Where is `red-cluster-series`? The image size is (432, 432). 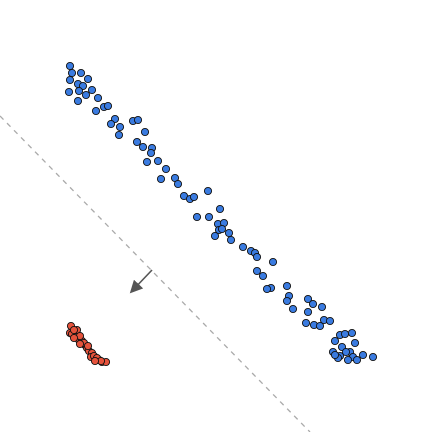
red-cluster-series is located at coordinates (88, 344).